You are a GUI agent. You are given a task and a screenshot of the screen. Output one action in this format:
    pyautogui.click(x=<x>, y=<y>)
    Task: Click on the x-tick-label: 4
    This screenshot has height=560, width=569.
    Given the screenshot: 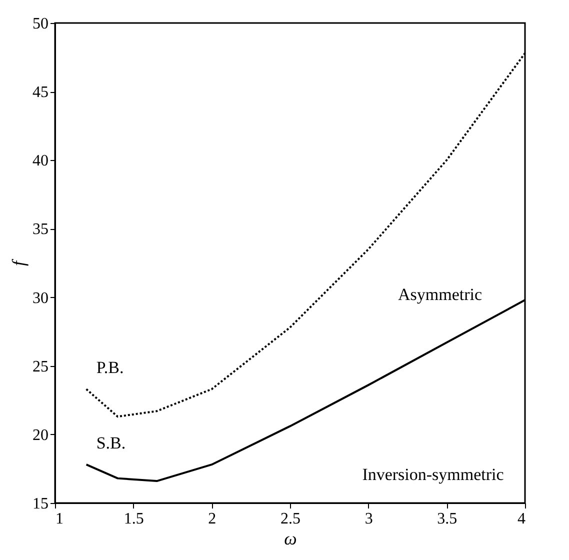 What is the action you would take?
    pyautogui.click(x=522, y=519)
    